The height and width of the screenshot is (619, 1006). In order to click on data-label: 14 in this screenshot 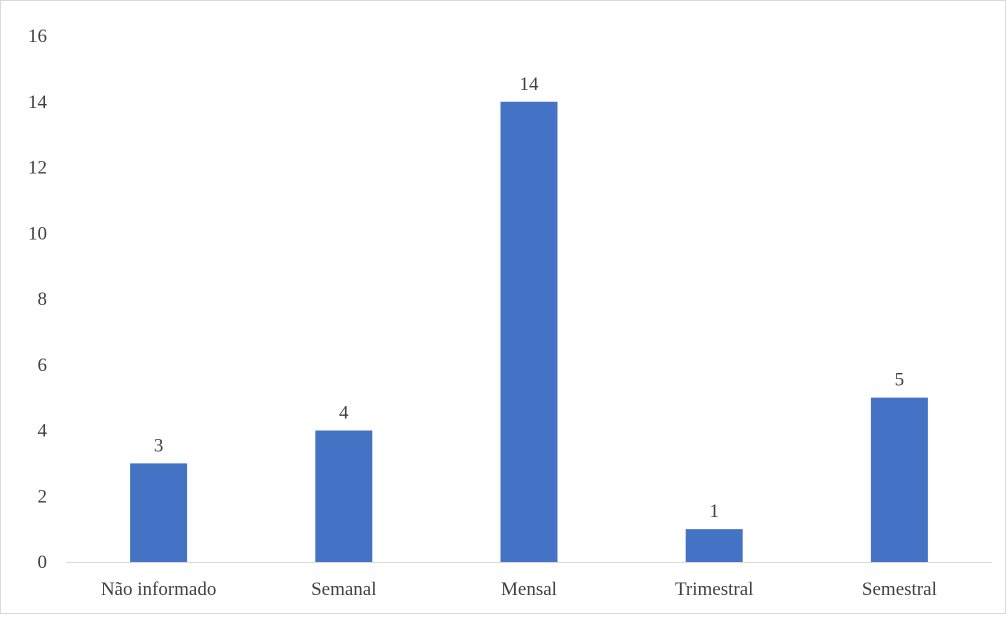, I will do `click(530, 84)`.